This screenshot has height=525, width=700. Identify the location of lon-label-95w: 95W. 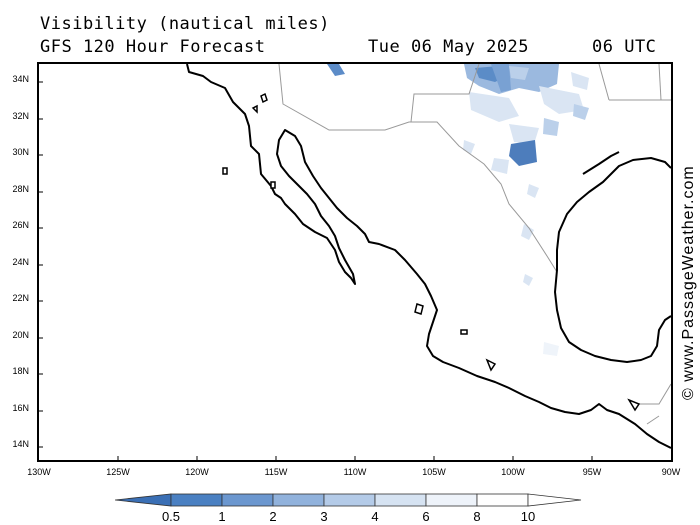
(592, 472).